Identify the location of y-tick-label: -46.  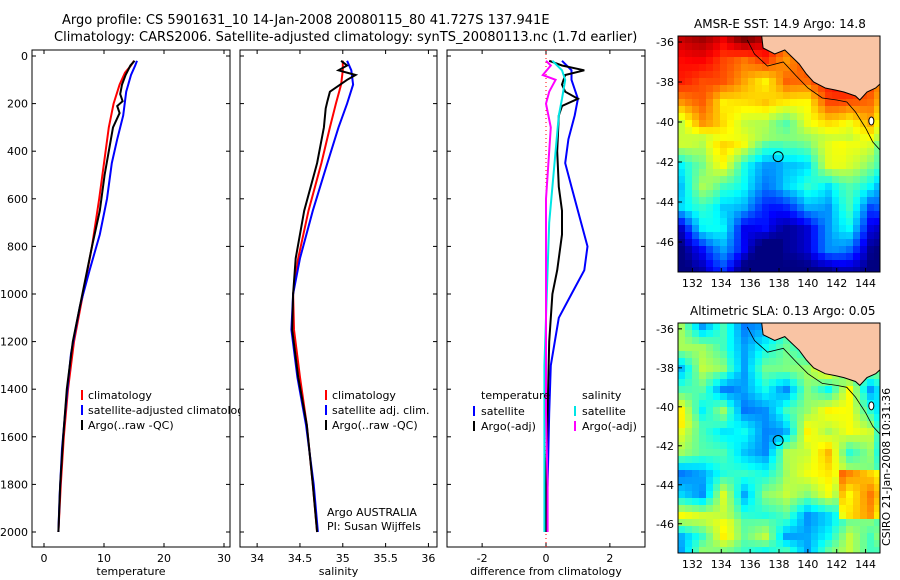
(665, 524).